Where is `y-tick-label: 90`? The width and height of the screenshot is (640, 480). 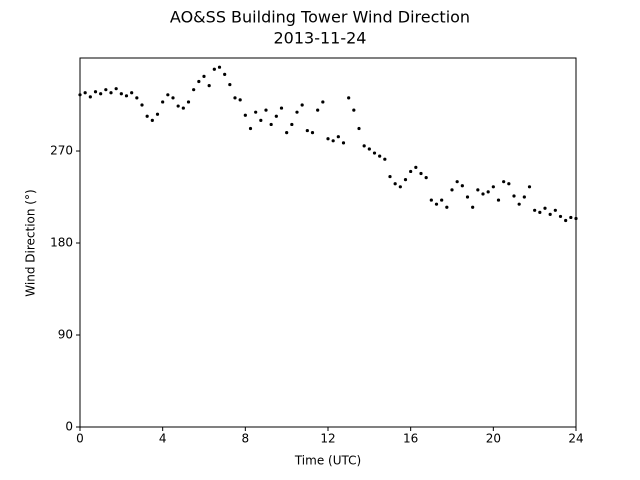 y-tick-label: 90 is located at coordinates (65, 335).